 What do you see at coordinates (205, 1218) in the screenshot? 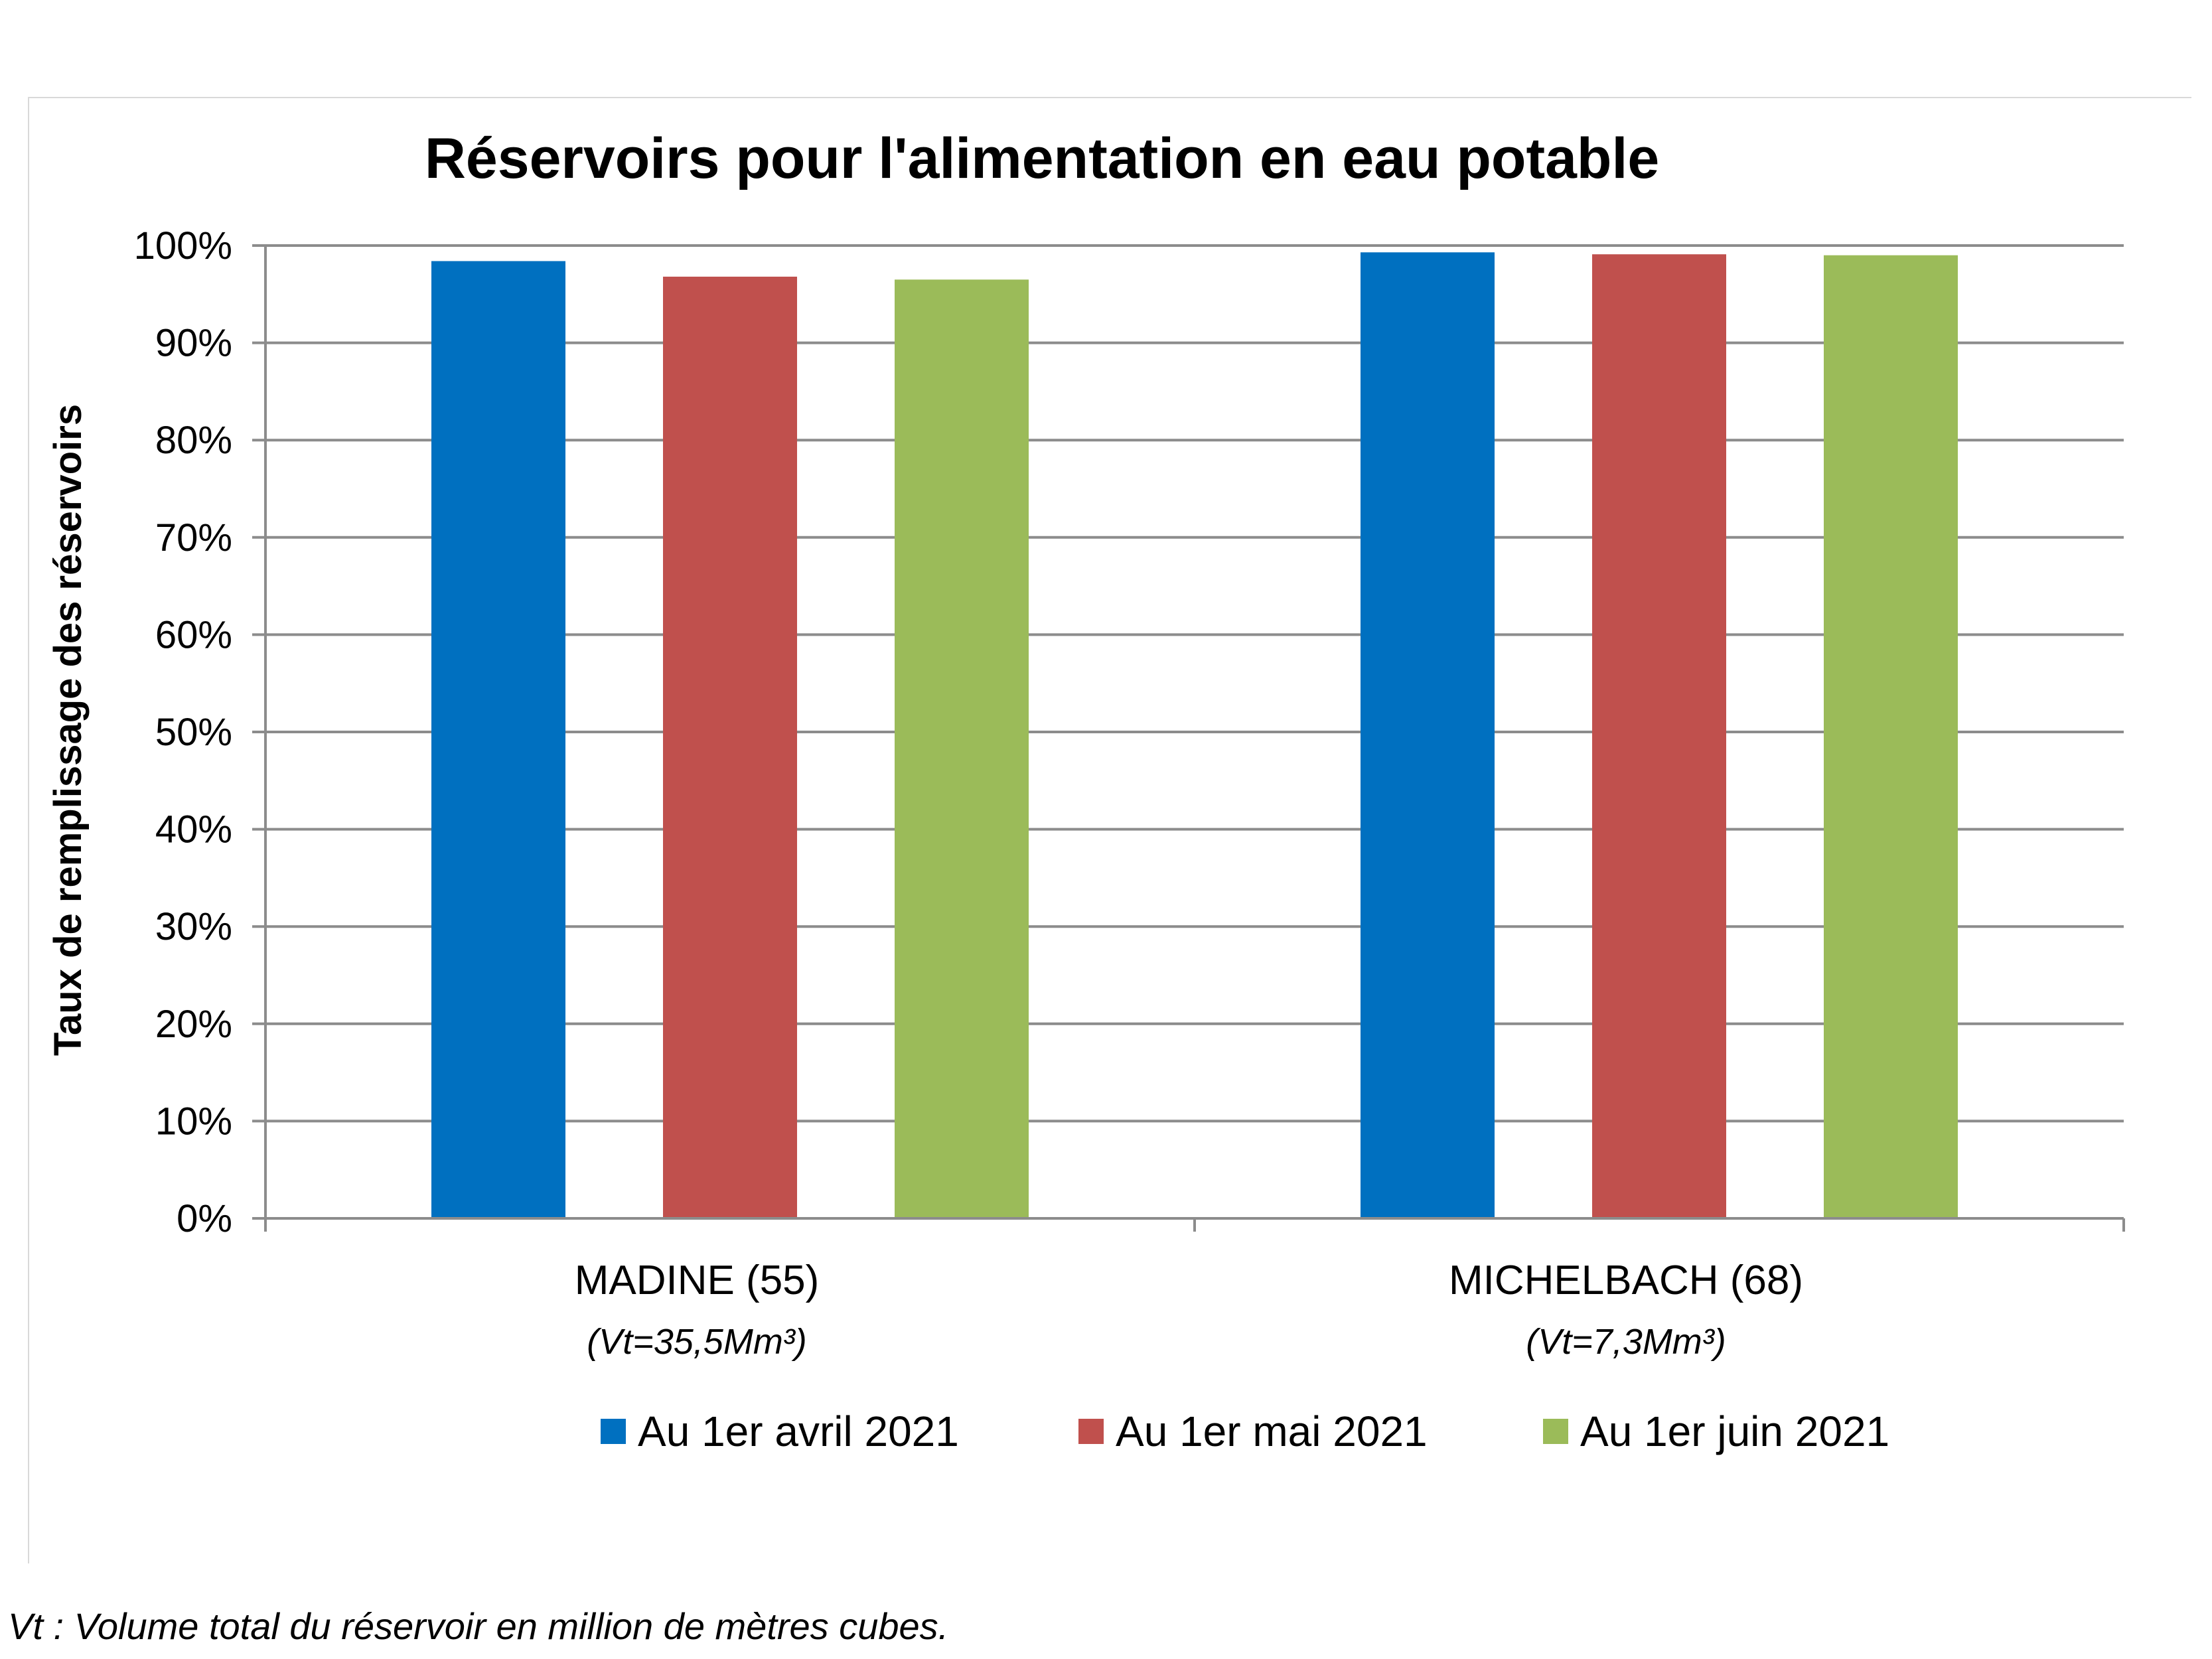
I see `y-tick-label: 0%` at bounding box center [205, 1218].